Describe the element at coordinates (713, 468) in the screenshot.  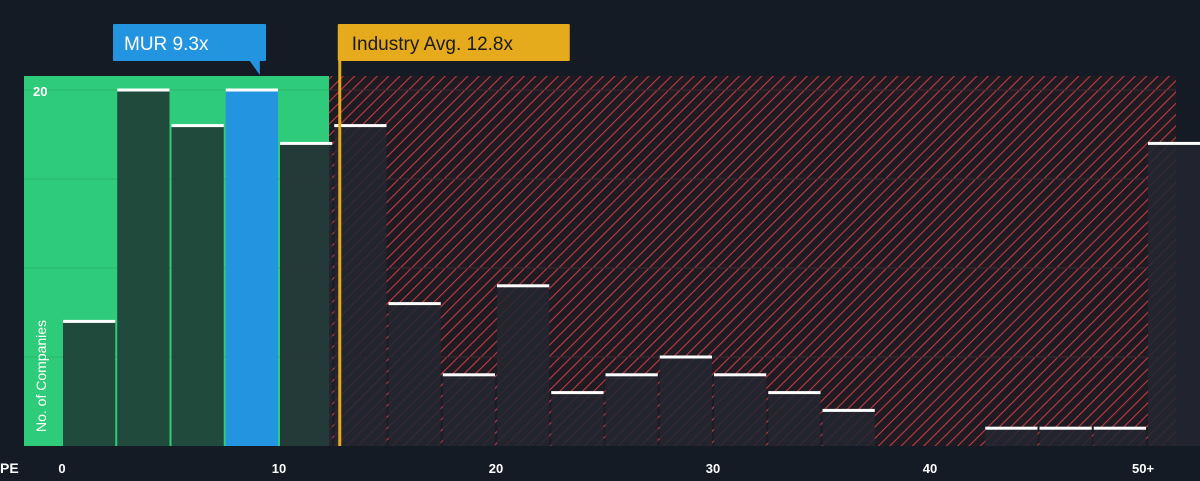
I see `x-tick-label: 30` at that location.